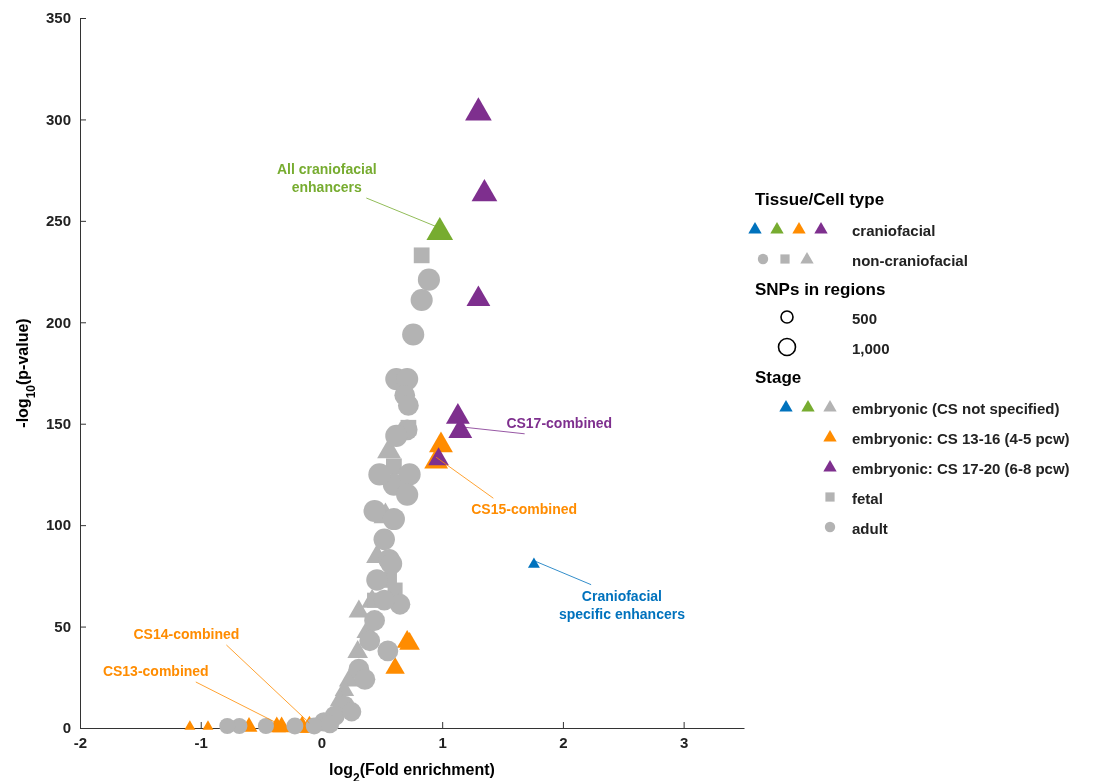  Describe the element at coordinates (684, 742) in the screenshot. I see `x-tick-label: 3` at that location.